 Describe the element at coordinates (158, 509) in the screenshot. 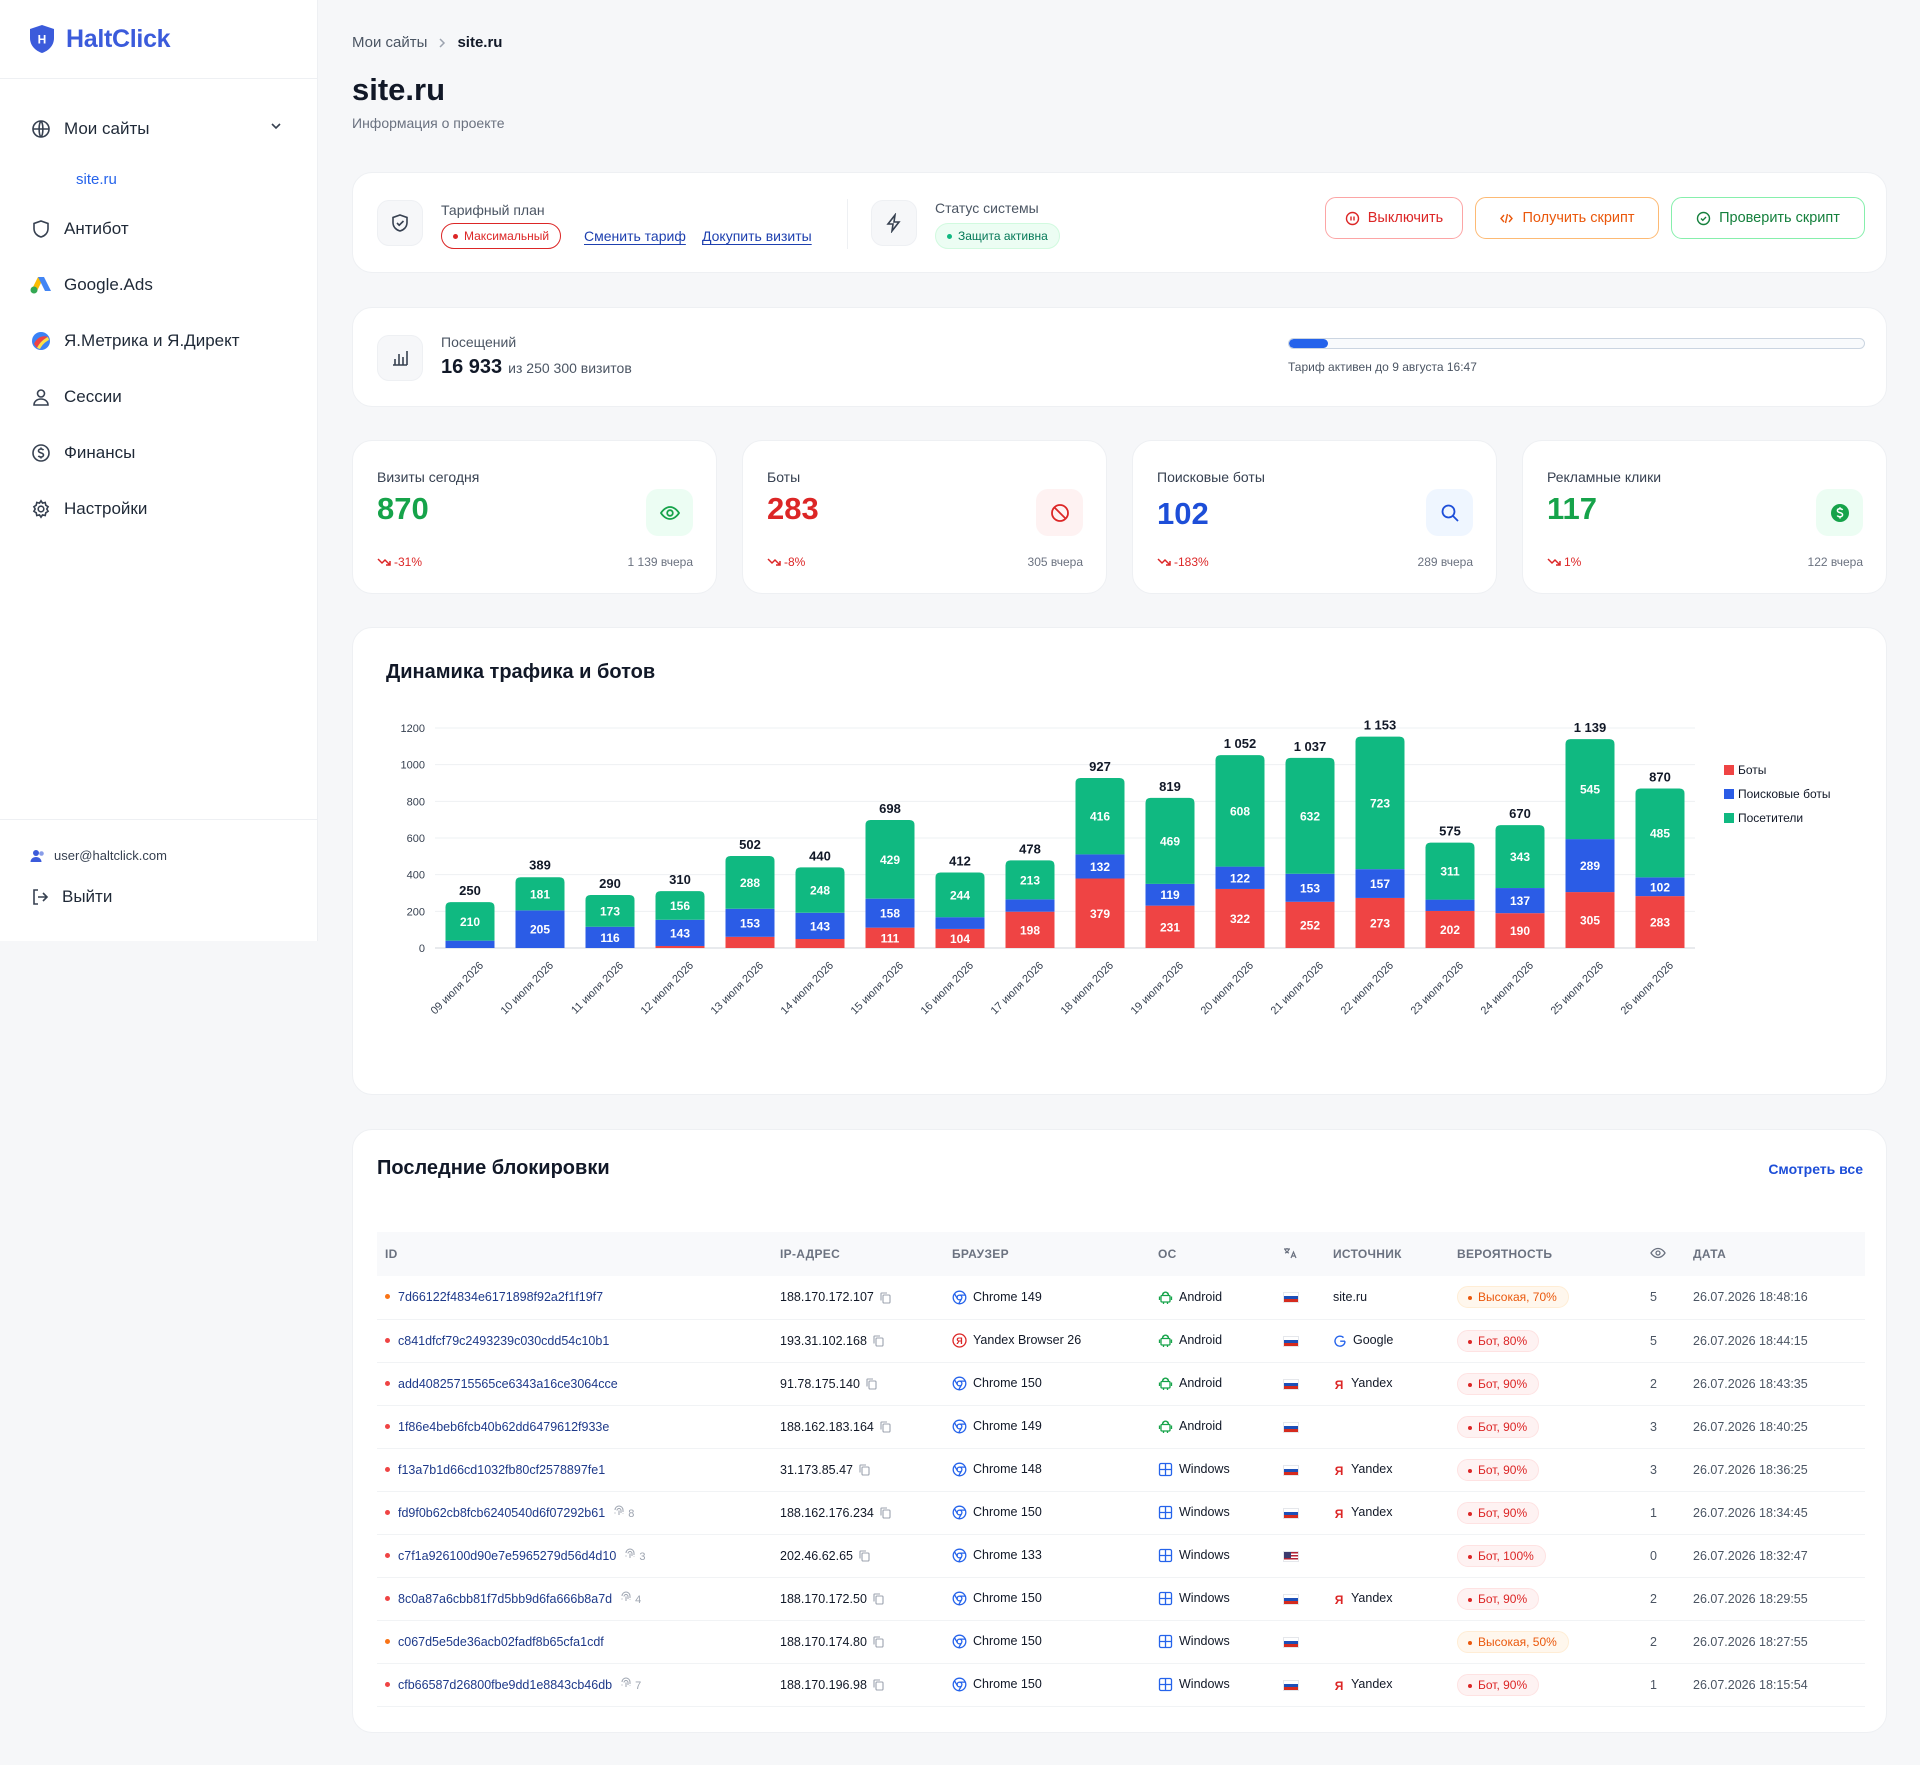

I see `sidebar-item-settings: Настройки` at that location.